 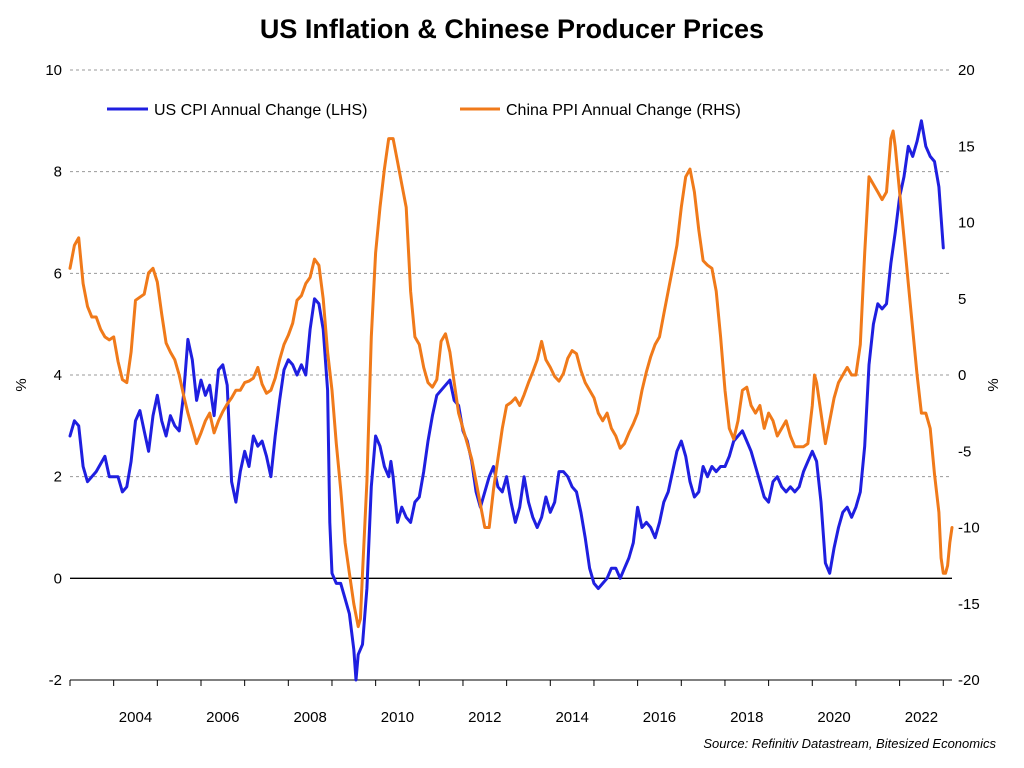 What do you see at coordinates (969, 680) in the screenshot?
I see `right-tick-label: -20` at bounding box center [969, 680].